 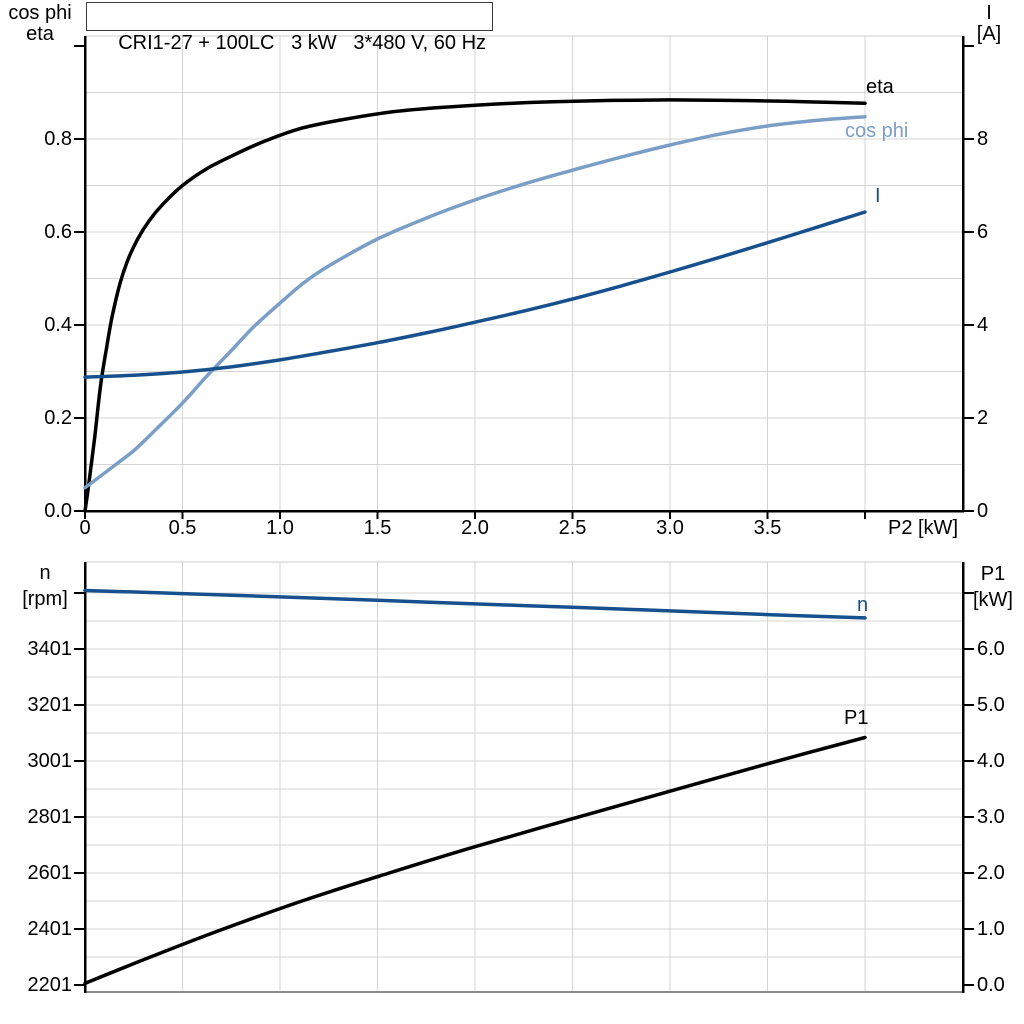 I want to click on left-axis-tick-label: 3001, so click(x=50, y=761).